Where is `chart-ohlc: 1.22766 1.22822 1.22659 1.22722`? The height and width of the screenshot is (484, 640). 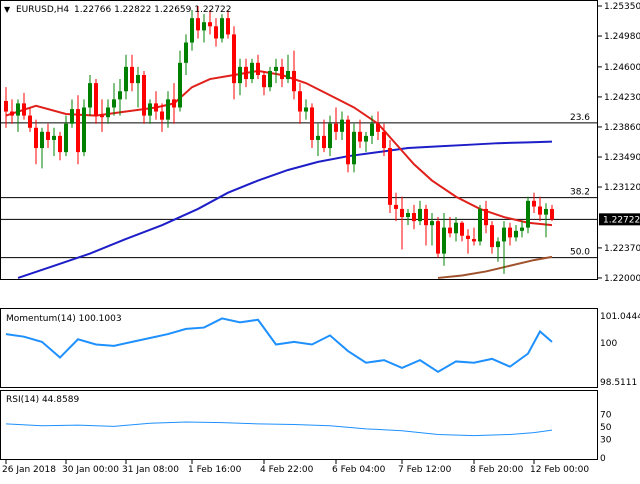 chart-ohlc: 1.22766 1.22822 1.22659 1.22722 is located at coordinates (152, 10).